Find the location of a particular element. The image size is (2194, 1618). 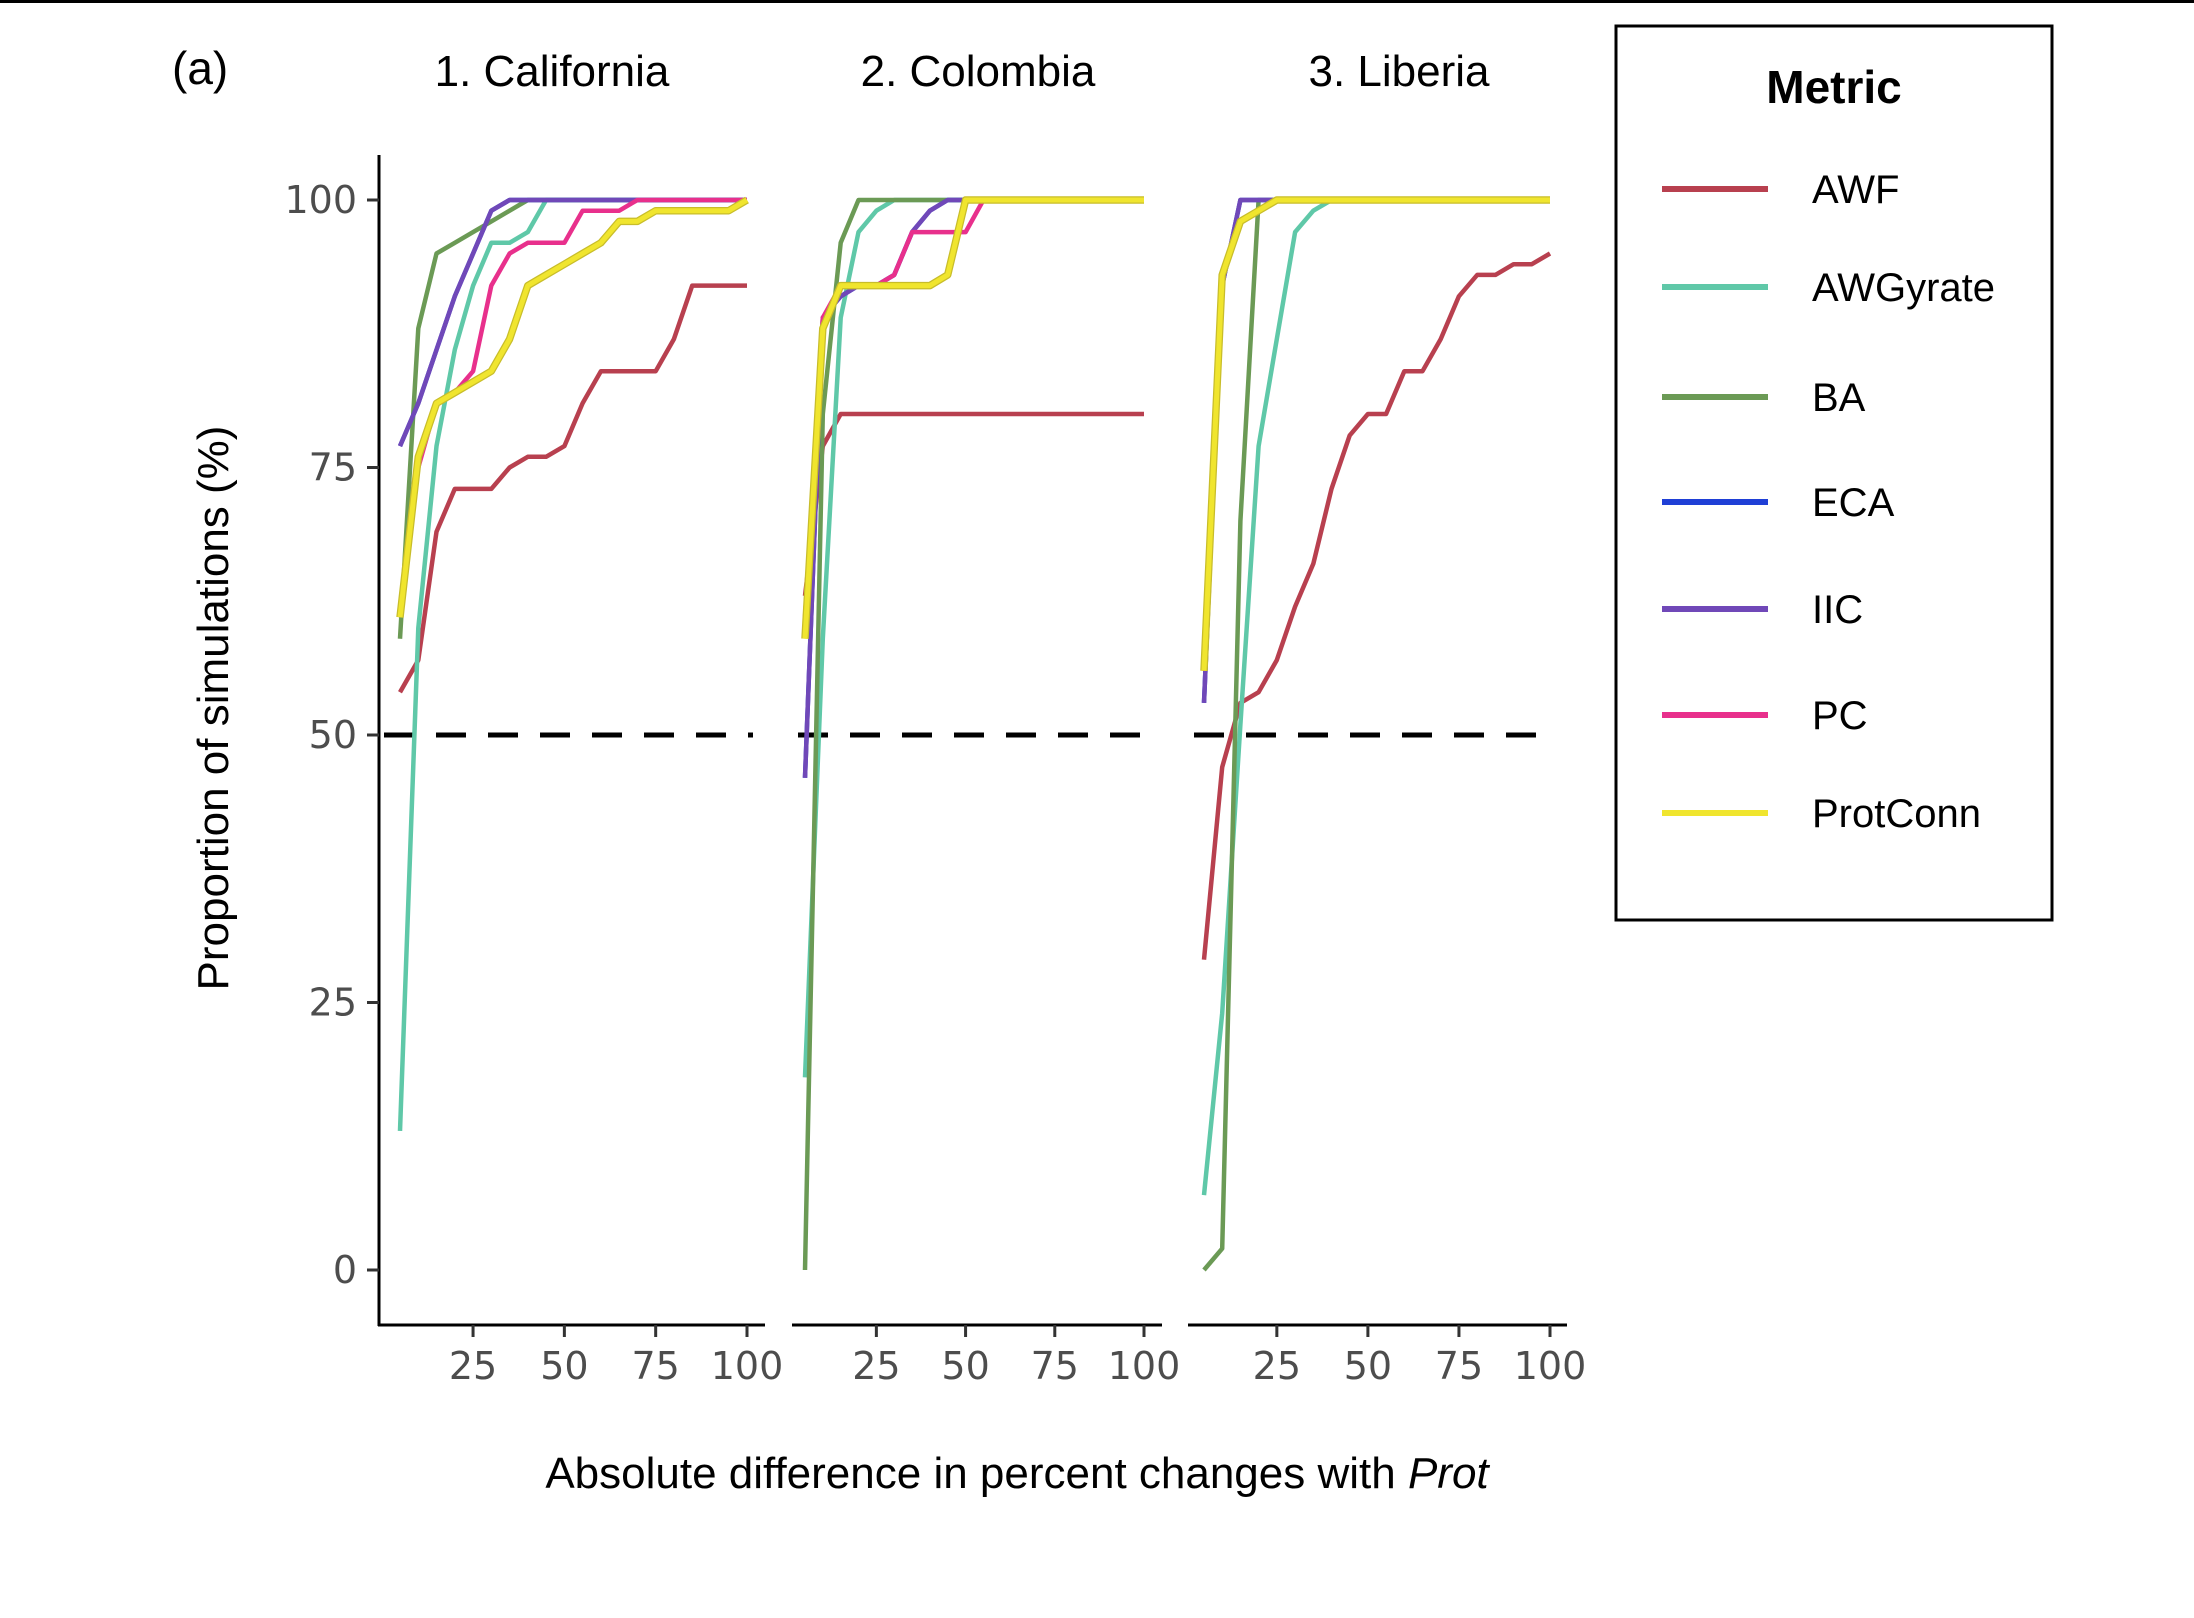

y-tick-label: 50 is located at coordinates (333, 735).